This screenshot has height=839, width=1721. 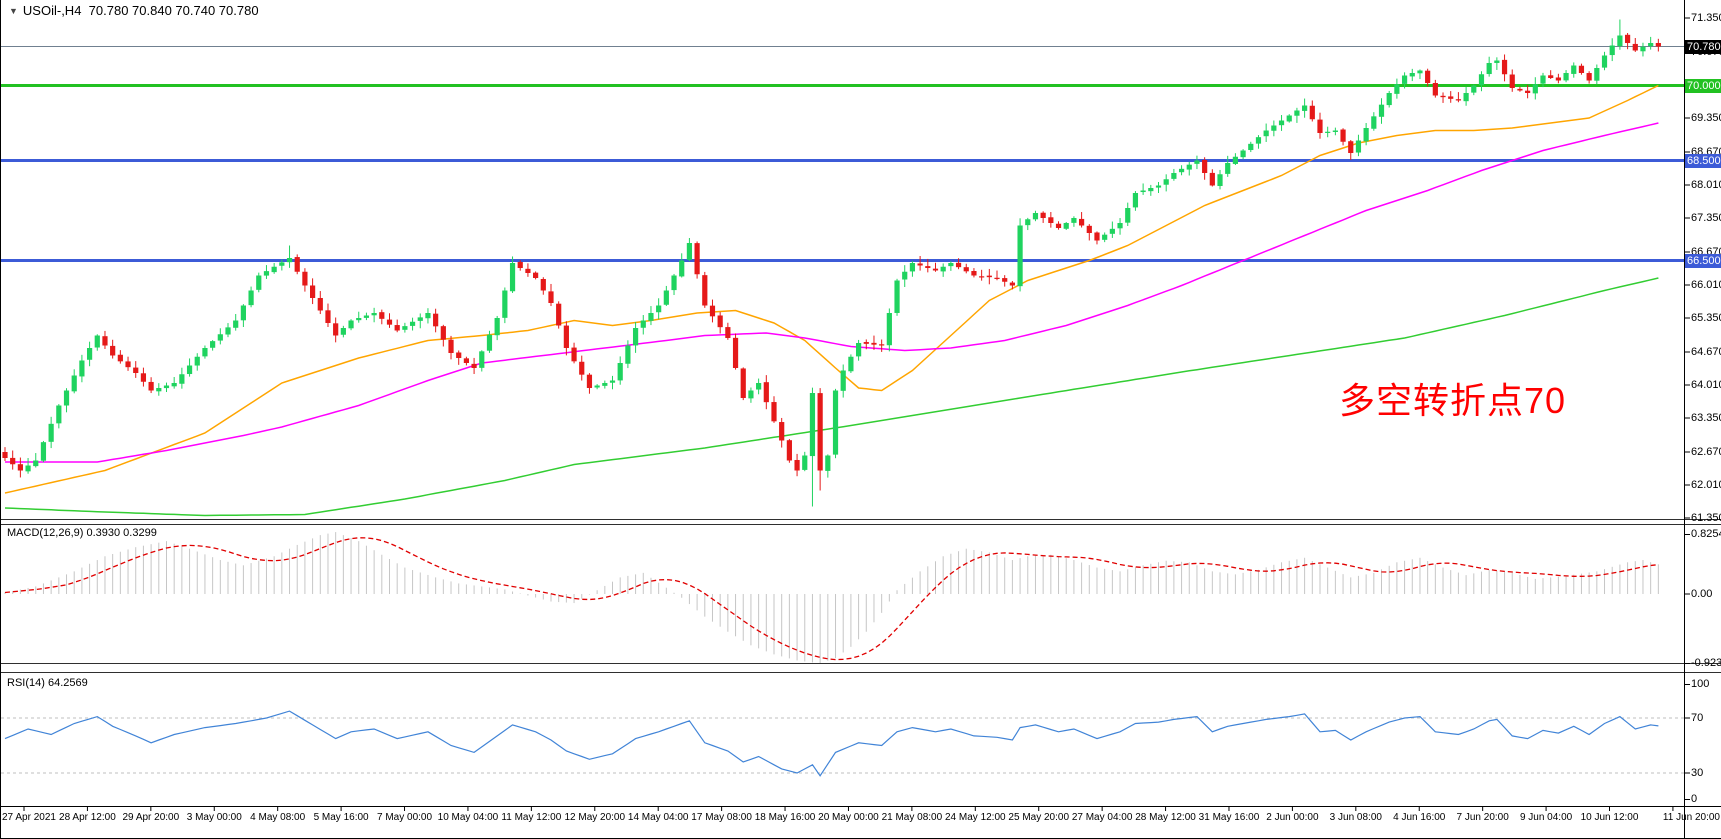 What do you see at coordinates (1706, 17) in the screenshot?
I see `price-tick-label: 71.350` at bounding box center [1706, 17].